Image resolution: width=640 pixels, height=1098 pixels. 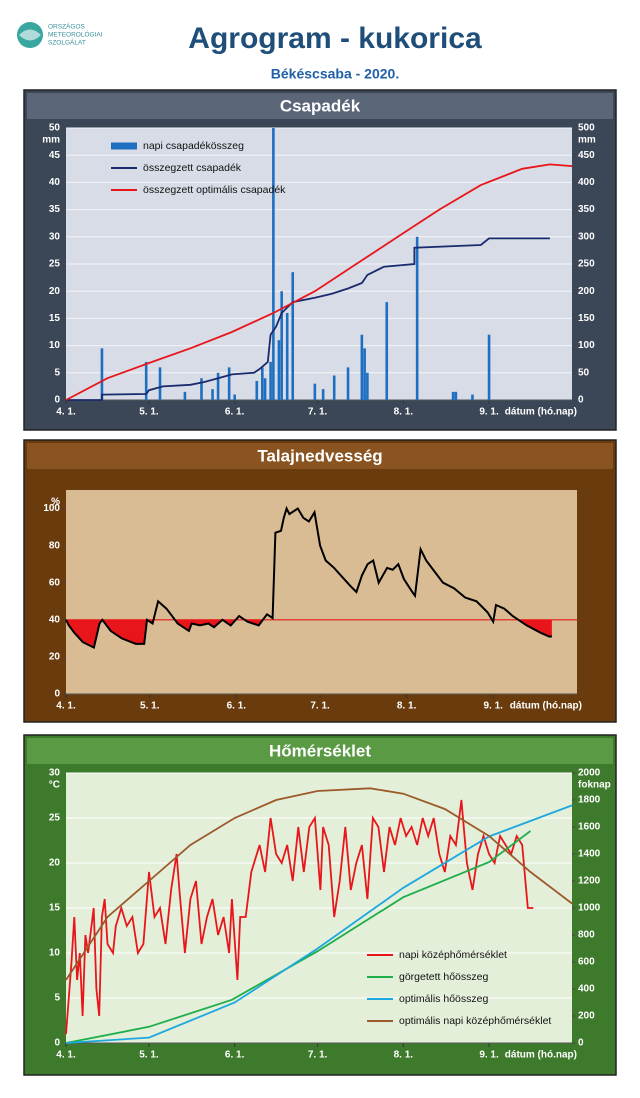 What do you see at coordinates (55, 657) in the screenshot?
I see `y-tick-label: 20` at bounding box center [55, 657].